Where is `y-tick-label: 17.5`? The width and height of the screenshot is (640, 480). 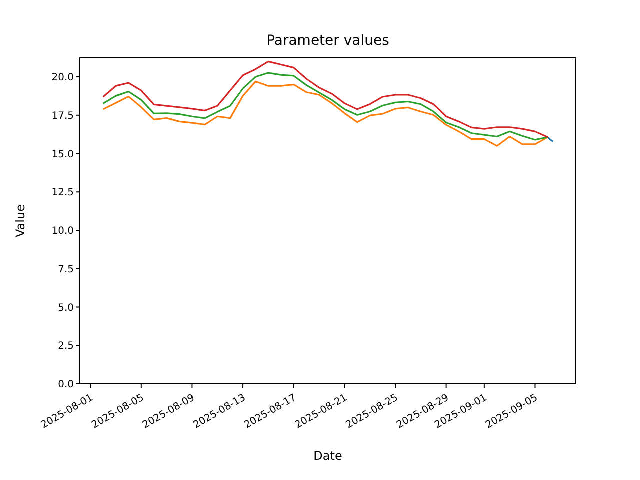 y-tick-label: 17.5 is located at coordinates (63, 116).